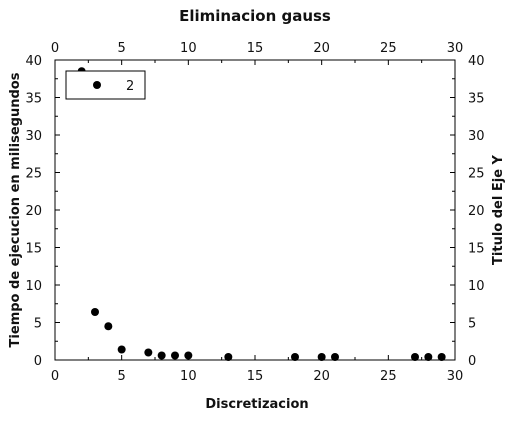 This screenshot has height=421, width=511. Describe the element at coordinates (455, 48) in the screenshot. I see `x-tick-label-top: 30` at that location.